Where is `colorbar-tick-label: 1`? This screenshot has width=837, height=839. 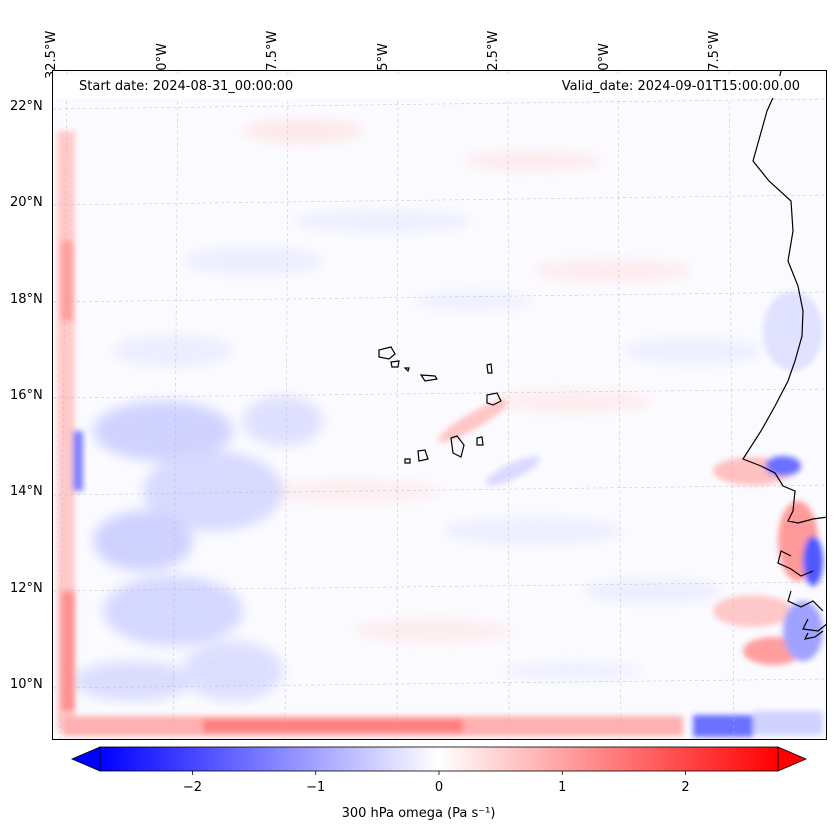 colorbar-tick-label: 1 is located at coordinates (562, 787).